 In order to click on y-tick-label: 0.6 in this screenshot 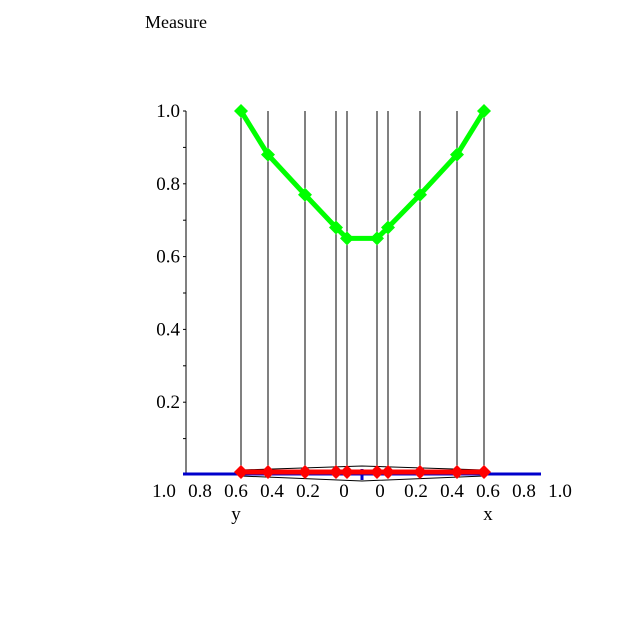, I will do `click(168, 257)`.